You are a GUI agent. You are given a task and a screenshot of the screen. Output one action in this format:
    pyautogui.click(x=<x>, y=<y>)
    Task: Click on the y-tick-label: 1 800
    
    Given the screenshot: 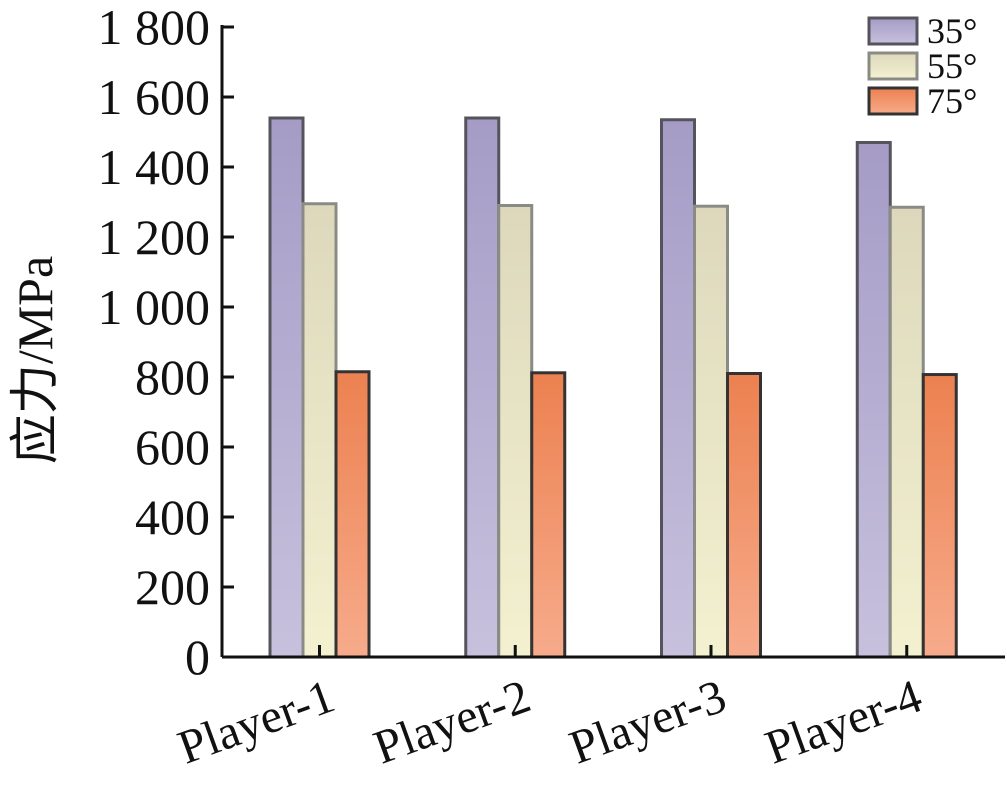 What is the action you would take?
    pyautogui.click(x=154, y=27)
    